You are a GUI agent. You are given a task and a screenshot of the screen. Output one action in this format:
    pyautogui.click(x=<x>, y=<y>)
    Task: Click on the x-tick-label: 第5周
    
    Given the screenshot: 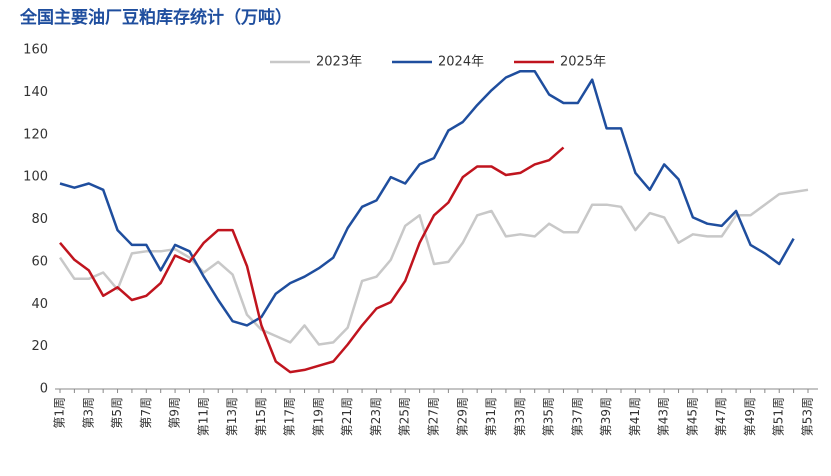 What is the action you would take?
    pyautogui.click(x=117, y=413)
    